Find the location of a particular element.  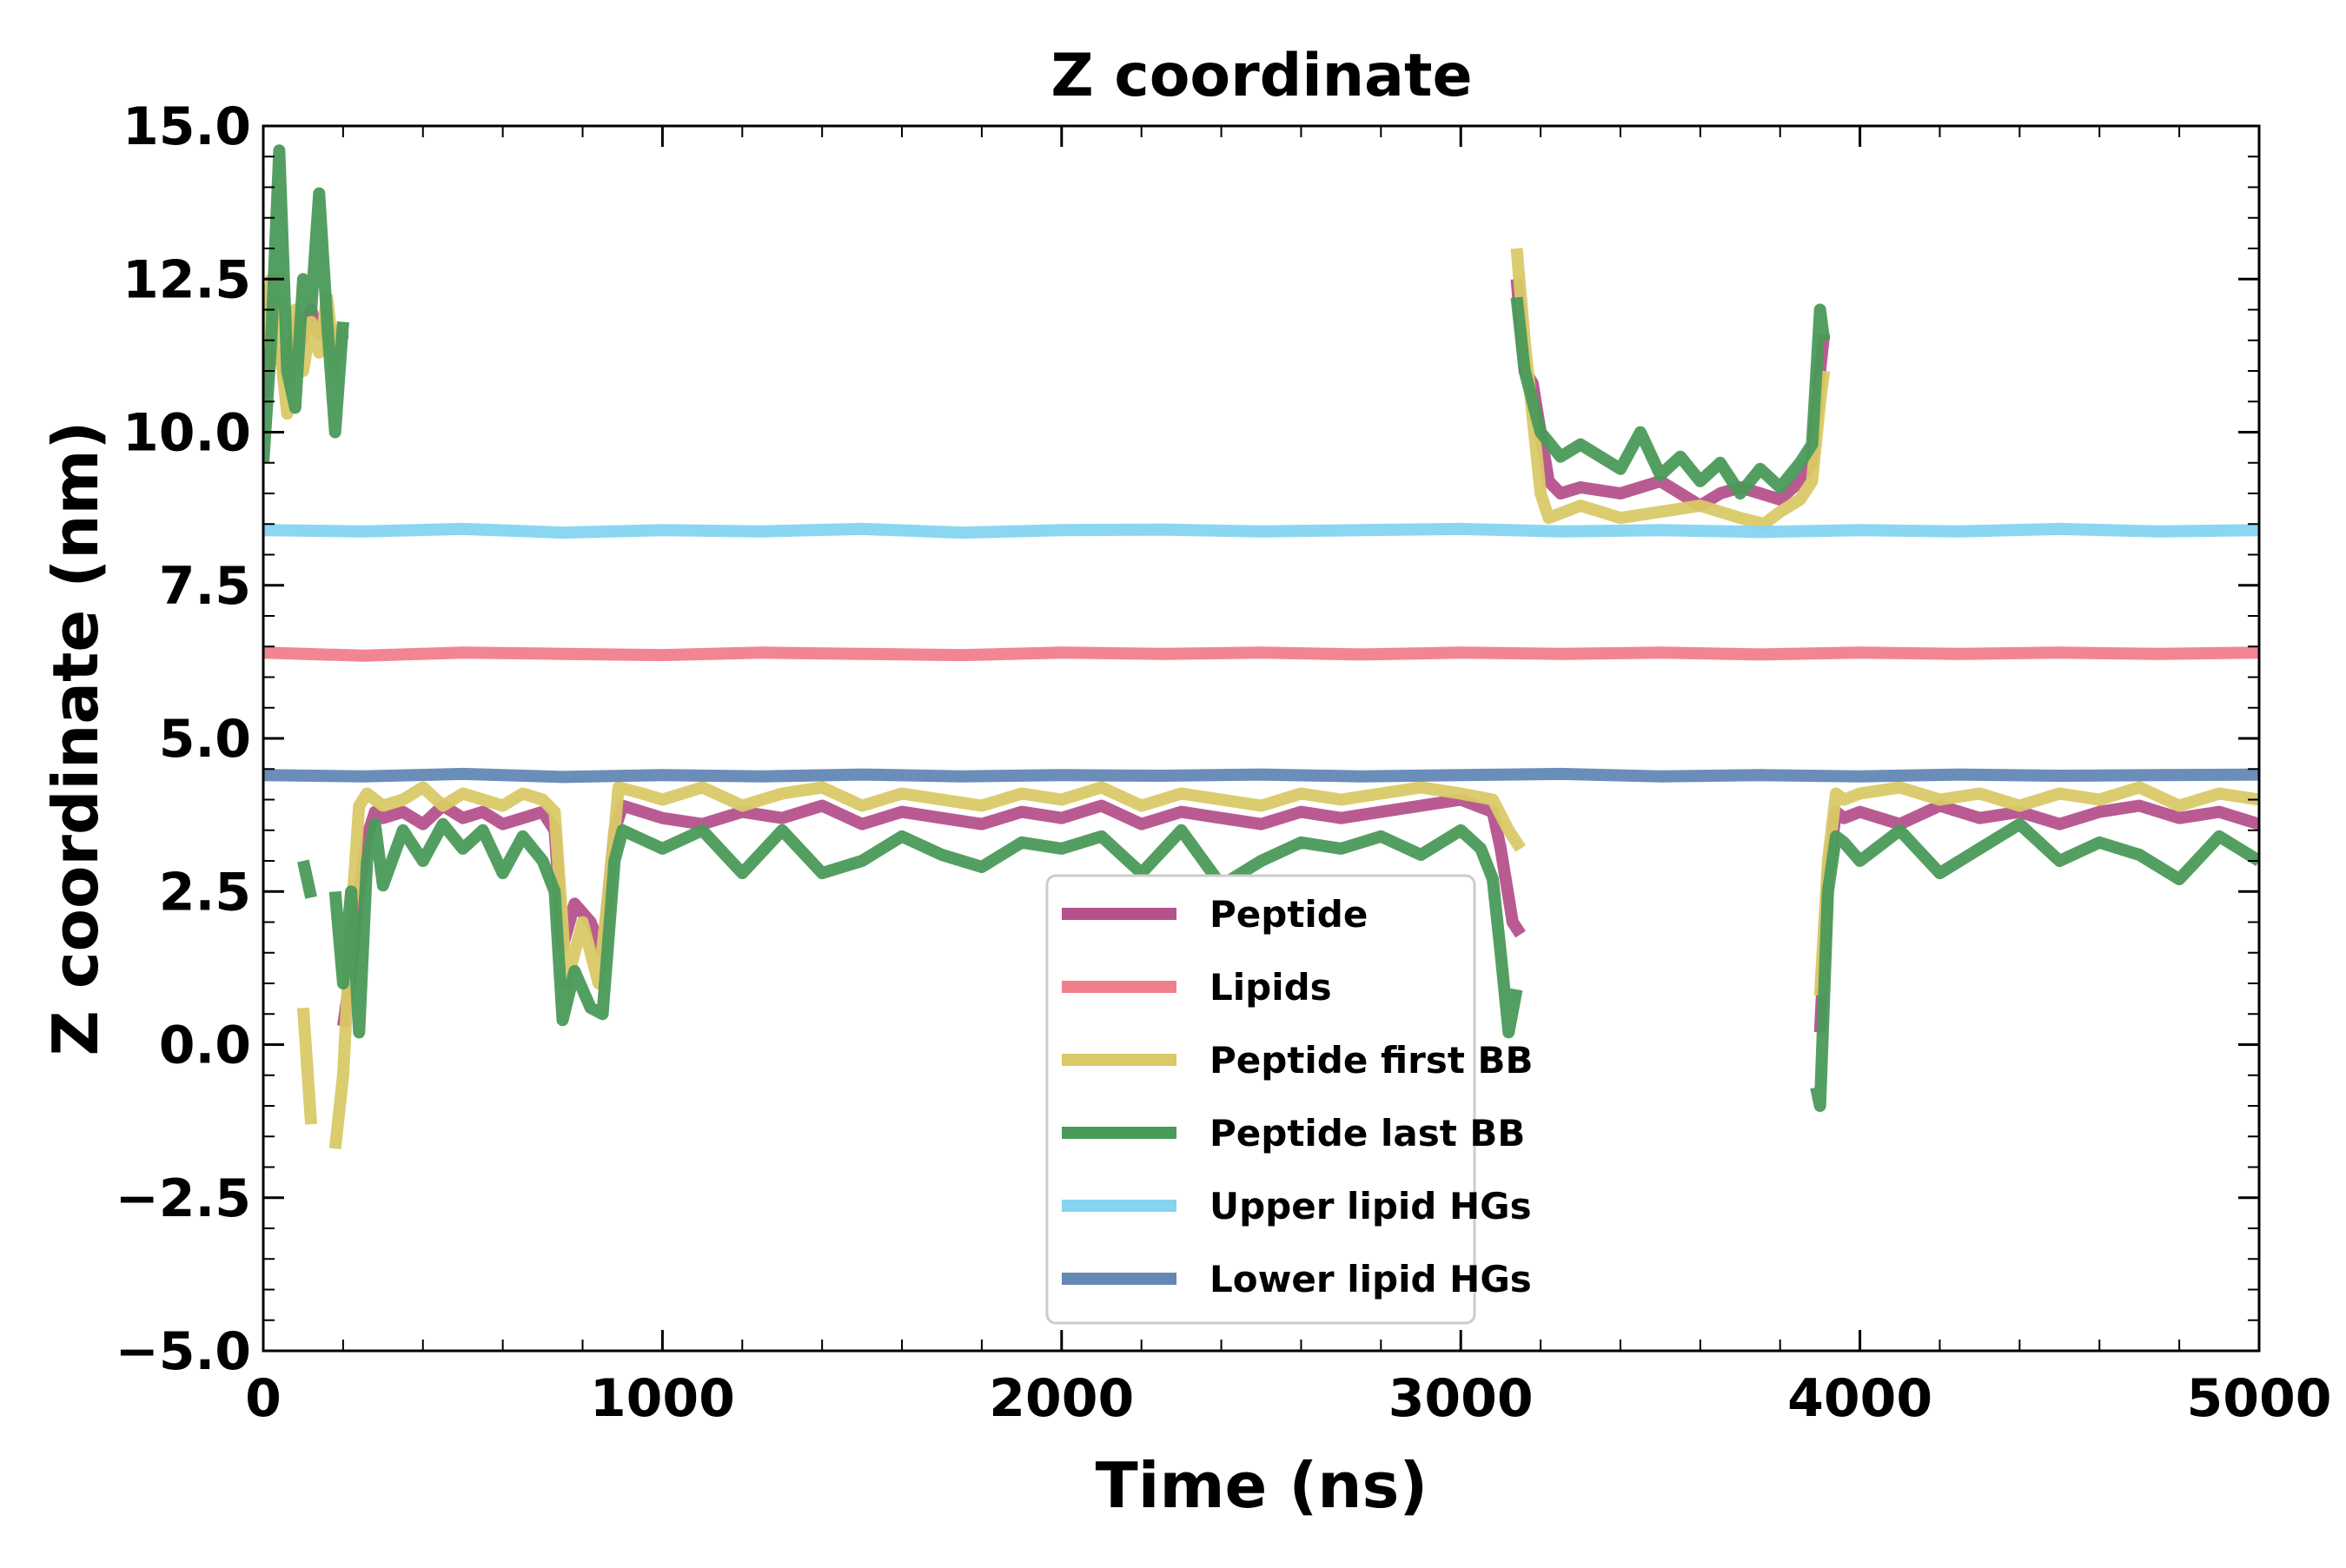

series-upper-lipid-hgs is located at coordinates (1261, 530).